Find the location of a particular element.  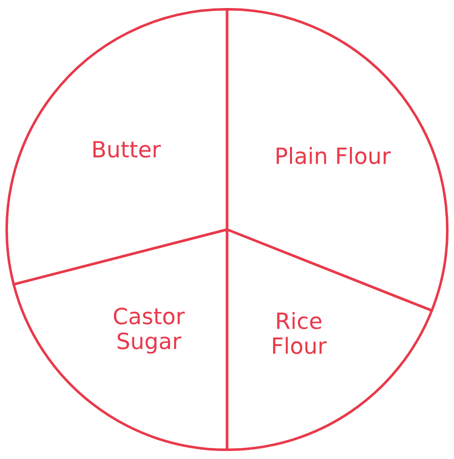

slice-label: Butter is located at coordinates (127, 149).